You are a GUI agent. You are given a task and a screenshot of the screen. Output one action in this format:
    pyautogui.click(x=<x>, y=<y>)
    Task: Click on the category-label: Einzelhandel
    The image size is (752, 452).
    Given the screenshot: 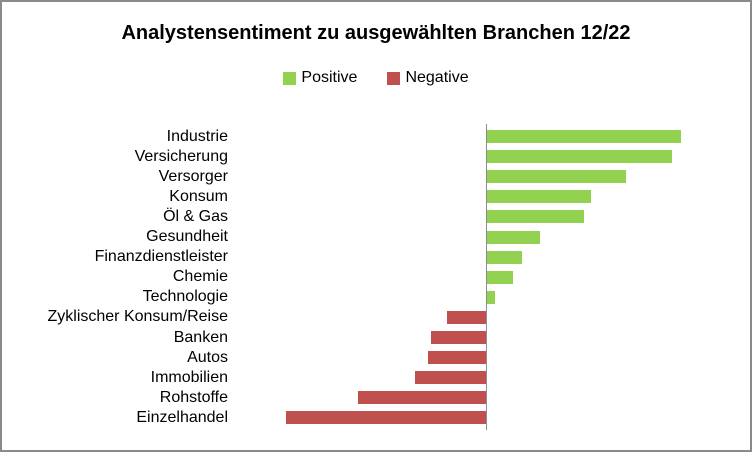 What is the action you would take?
    pyautogui.click(x=182, y=417)
    